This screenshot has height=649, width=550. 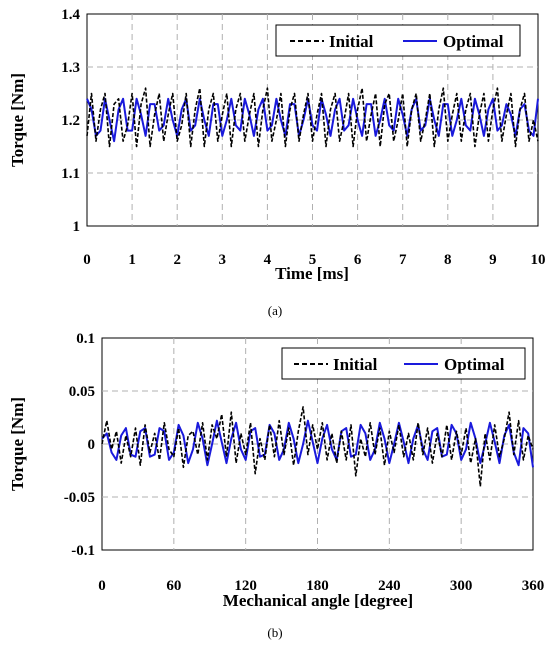 What do you see at coordinates (245, 586) in the screenshot?
I see `x-tick-label: 120` at bounding box center [245, 586].